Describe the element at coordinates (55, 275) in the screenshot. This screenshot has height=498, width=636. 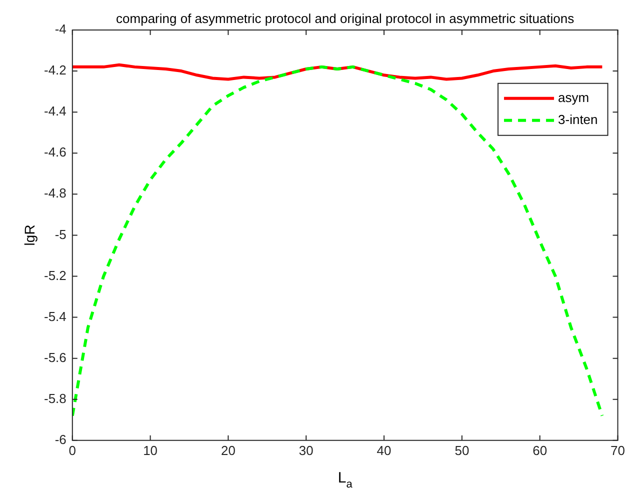
I see `y-tick-label: -5.2` at that location.